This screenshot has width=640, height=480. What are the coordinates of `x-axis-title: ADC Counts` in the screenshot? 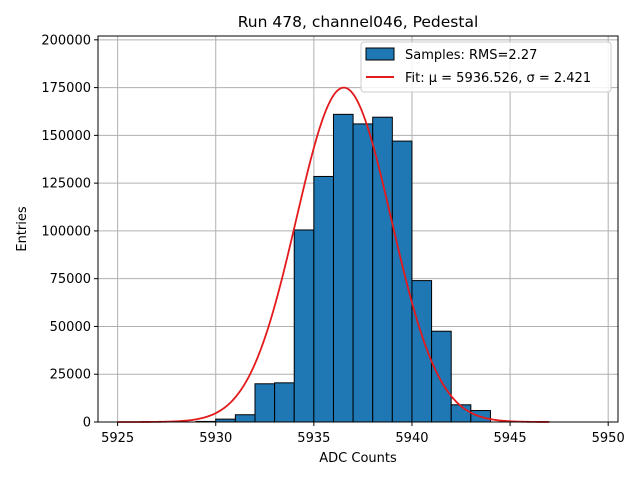 It's located at (358, 458).